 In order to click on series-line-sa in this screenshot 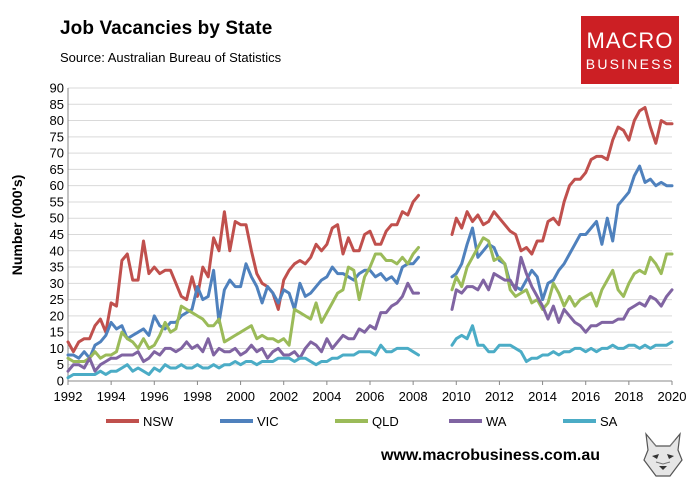, I will do `click(370, 352)`.